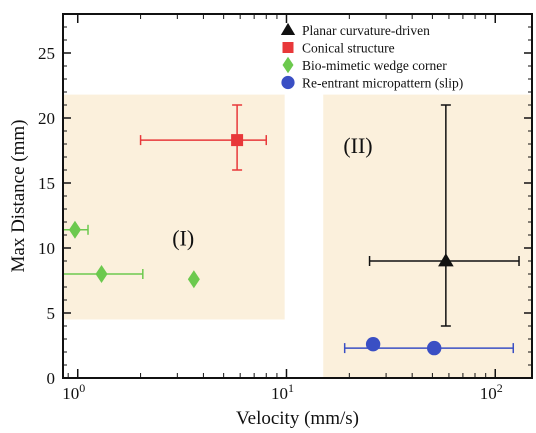 The height and width of the screenshot is (433, 536). Describe the element at coordinates (446, 260) in the screenshot. I see `data-point-triangle` at that location.